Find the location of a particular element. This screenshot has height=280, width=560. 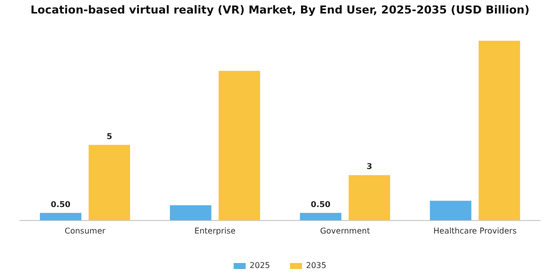

x-tick-label: Consumer is located at coordinates (85, 231).